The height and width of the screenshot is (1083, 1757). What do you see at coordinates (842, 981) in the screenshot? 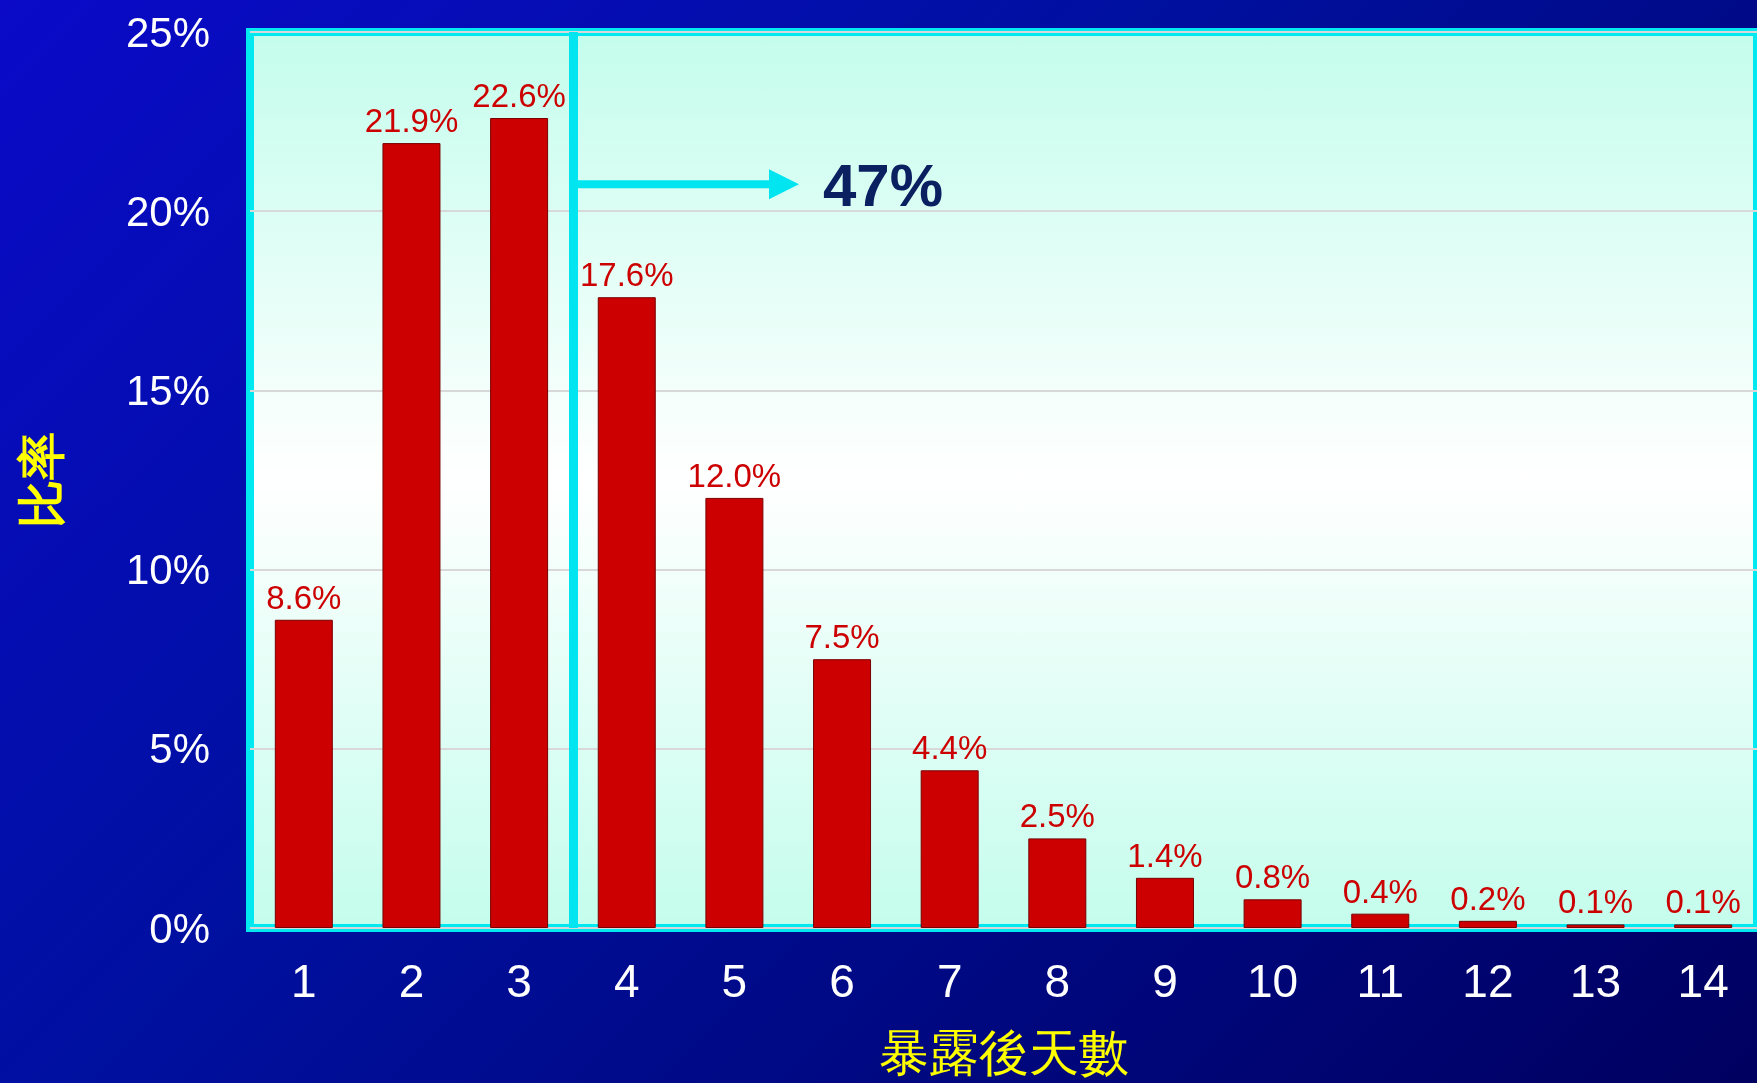
I see `x-tick-label: 6` at bounding box center [842, 981].